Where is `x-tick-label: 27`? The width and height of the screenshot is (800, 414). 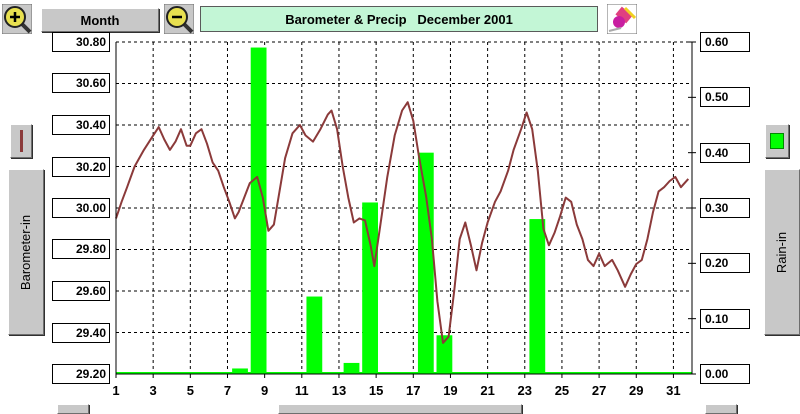
x-tick-label: 27 is located at coordinates (599, 390).